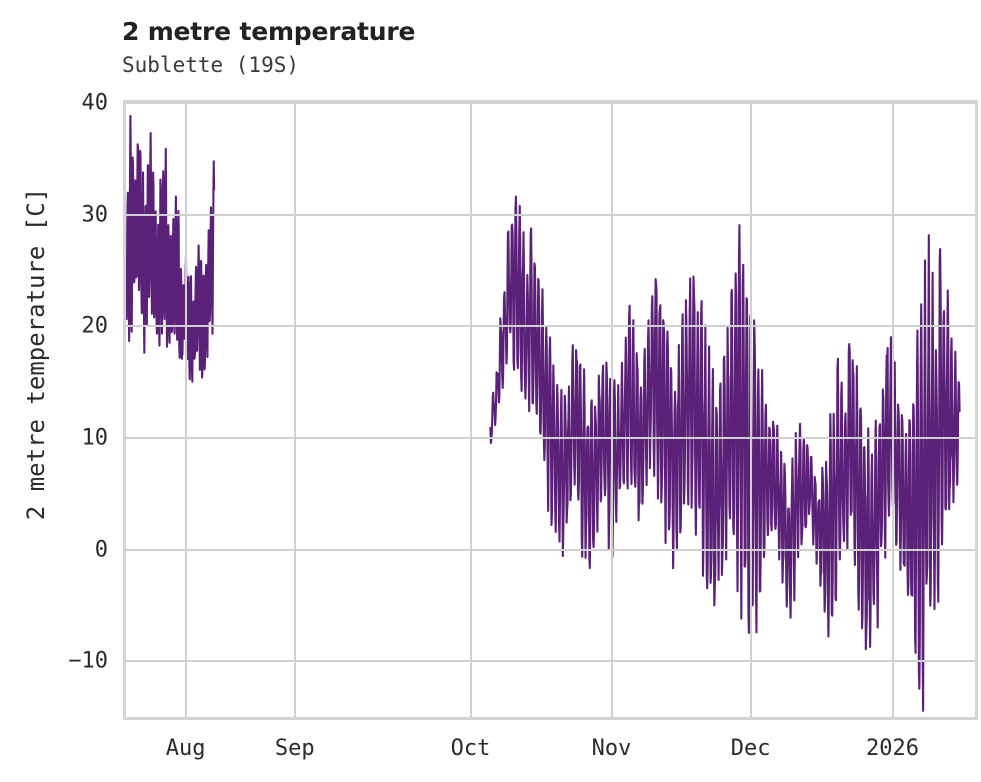  I want to click on gridline-vertical-nov, so click(611, 410).